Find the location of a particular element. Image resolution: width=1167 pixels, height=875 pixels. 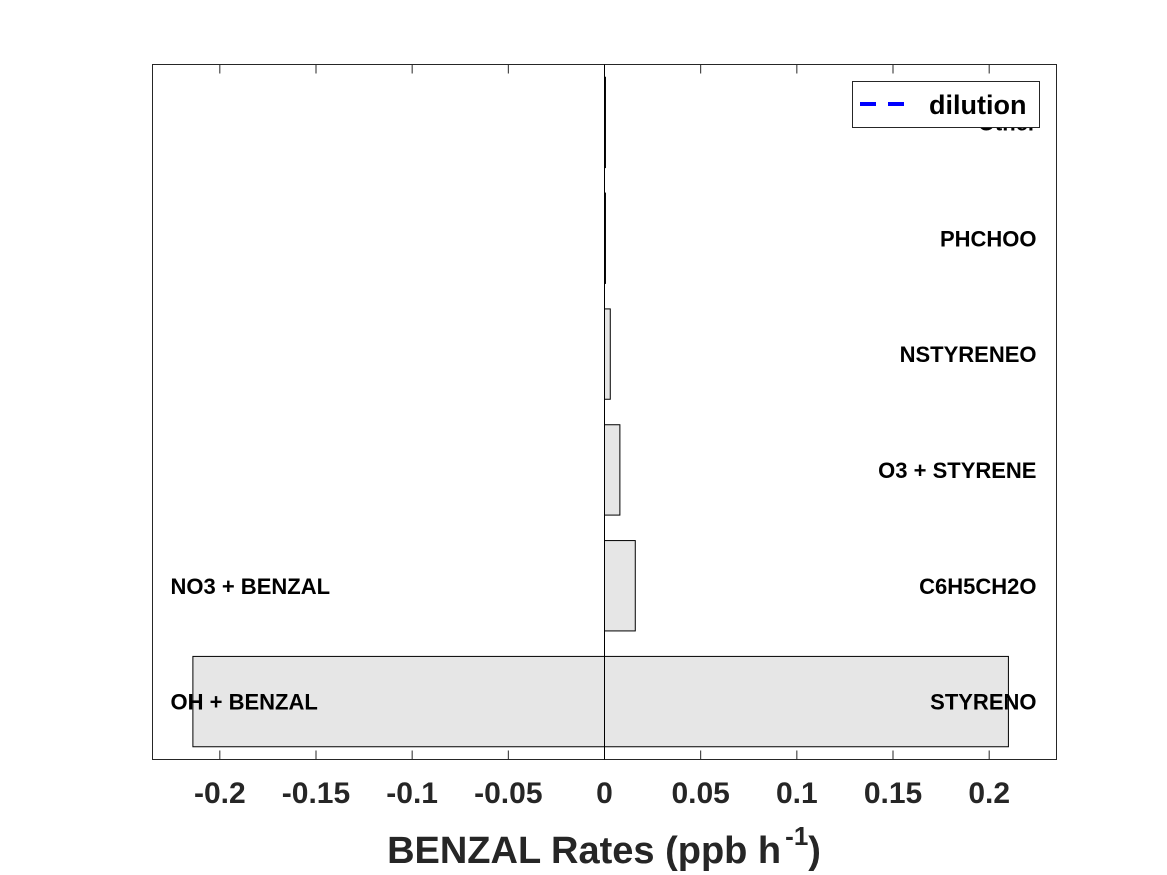

x-tick-label-6: 0.1 is located at coordinates (797, 793).